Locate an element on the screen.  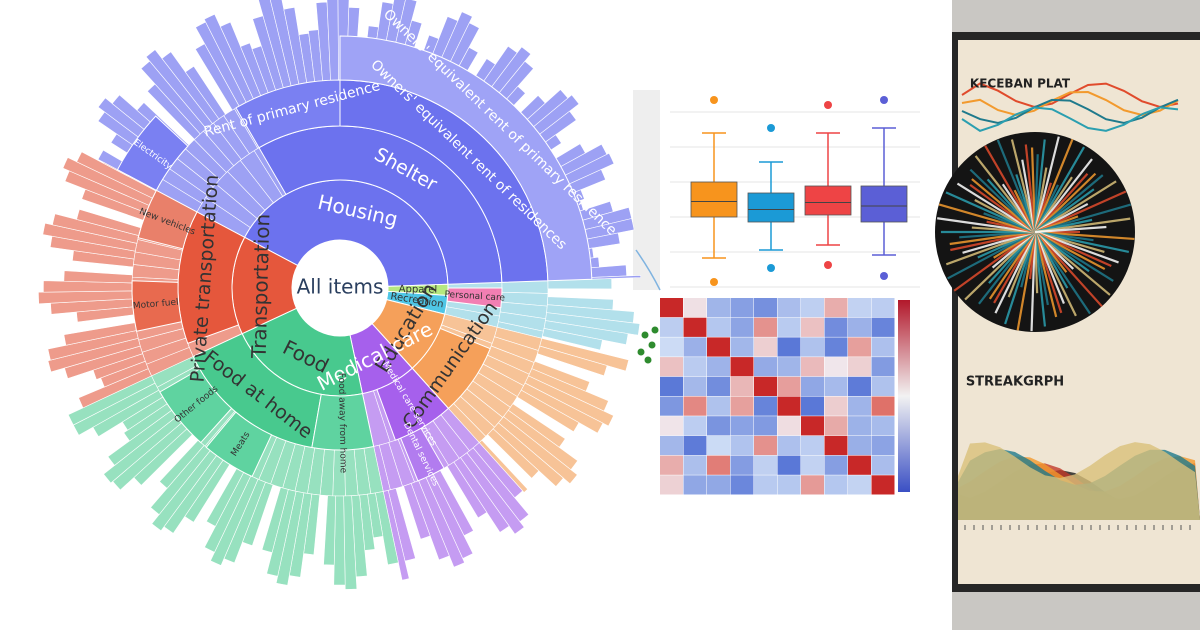
heatmap is located at coordinates (773, 396).